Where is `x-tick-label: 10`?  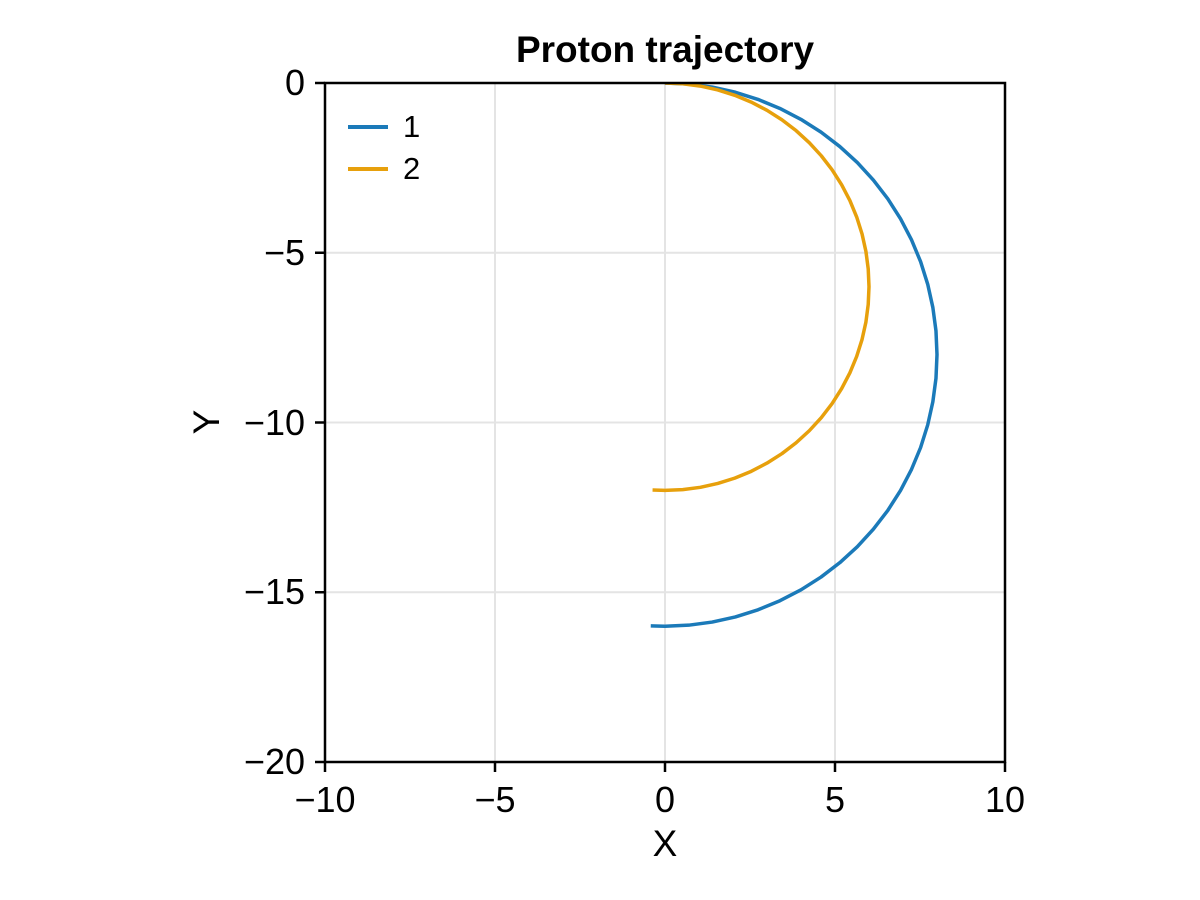 x-tick-label: 10 is located at coordinates (1005, 799).